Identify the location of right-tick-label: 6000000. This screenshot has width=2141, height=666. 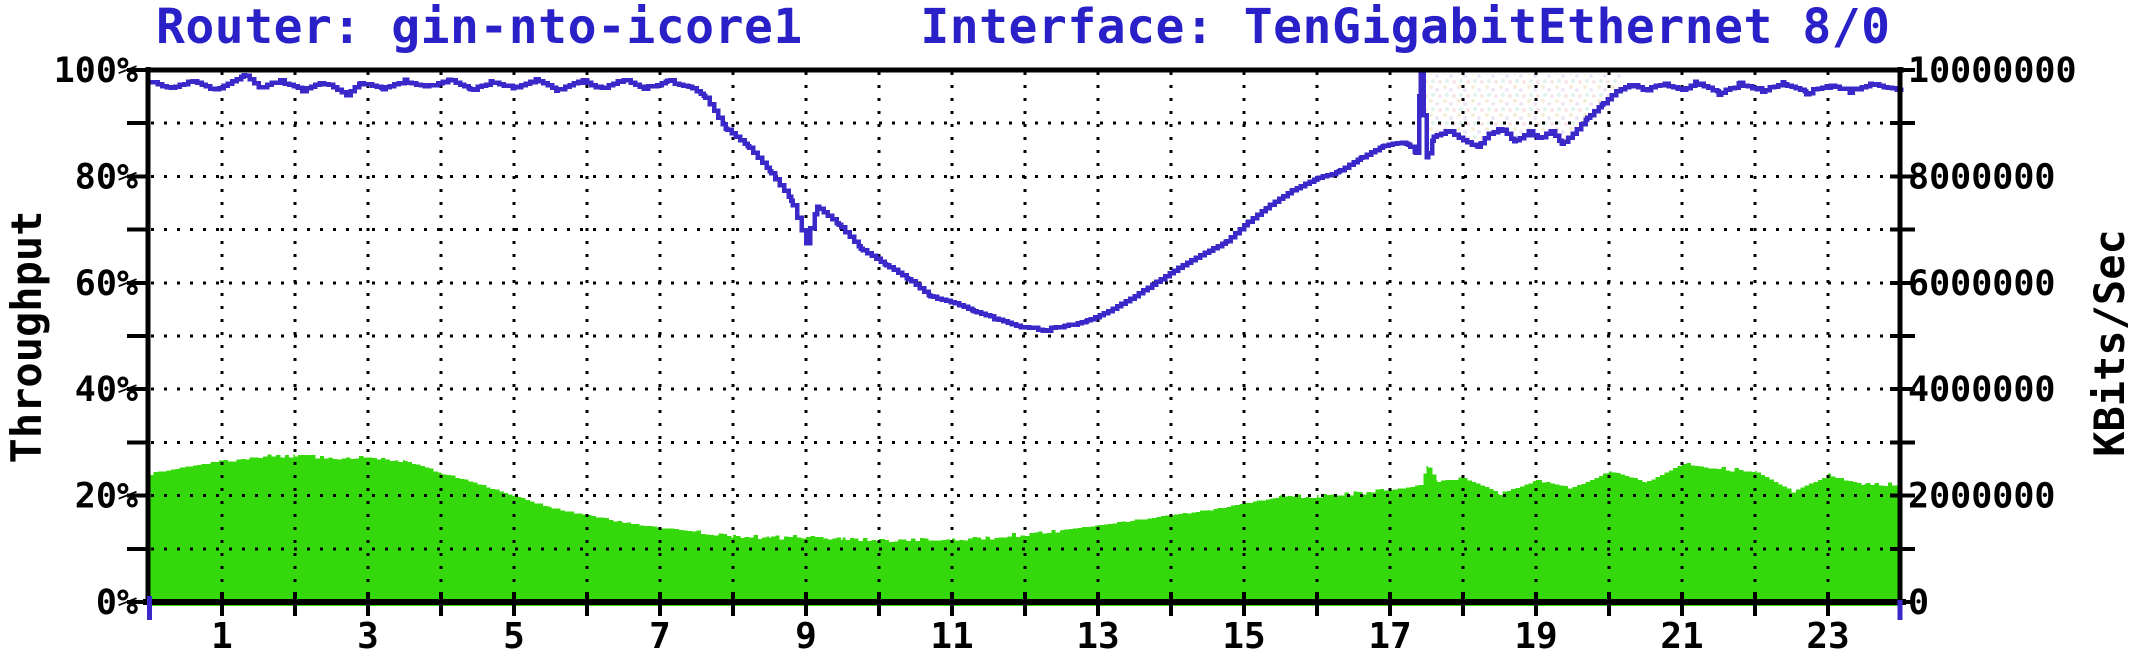
(1982, 284).